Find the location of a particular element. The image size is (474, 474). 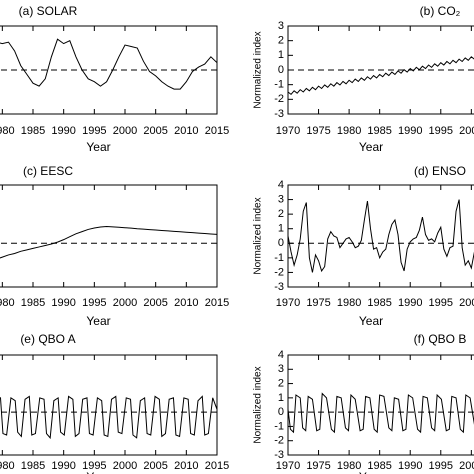

chart-title: (d) ENSO is located at coordinates (440, 171).